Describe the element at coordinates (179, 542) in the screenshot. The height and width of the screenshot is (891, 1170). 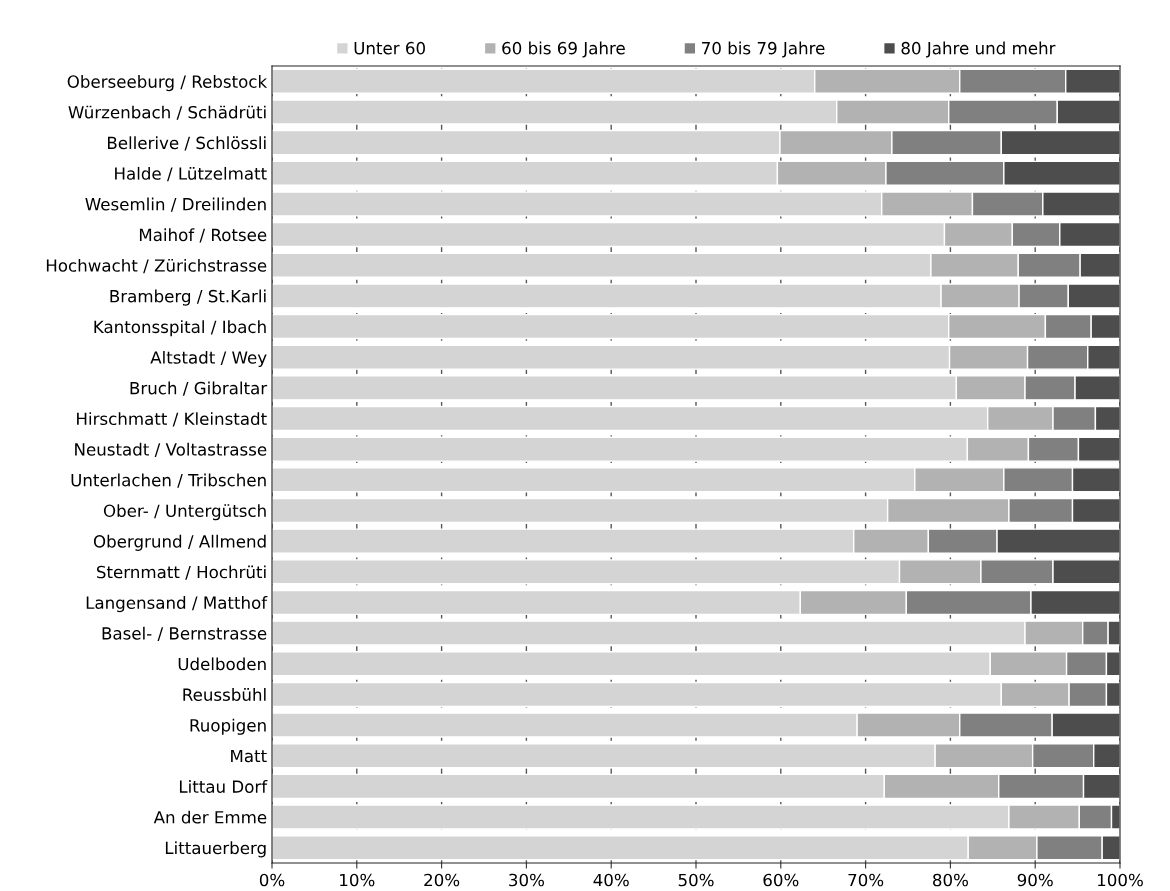
I see `y-tick-label: Obergrund / Allmend` at that location.